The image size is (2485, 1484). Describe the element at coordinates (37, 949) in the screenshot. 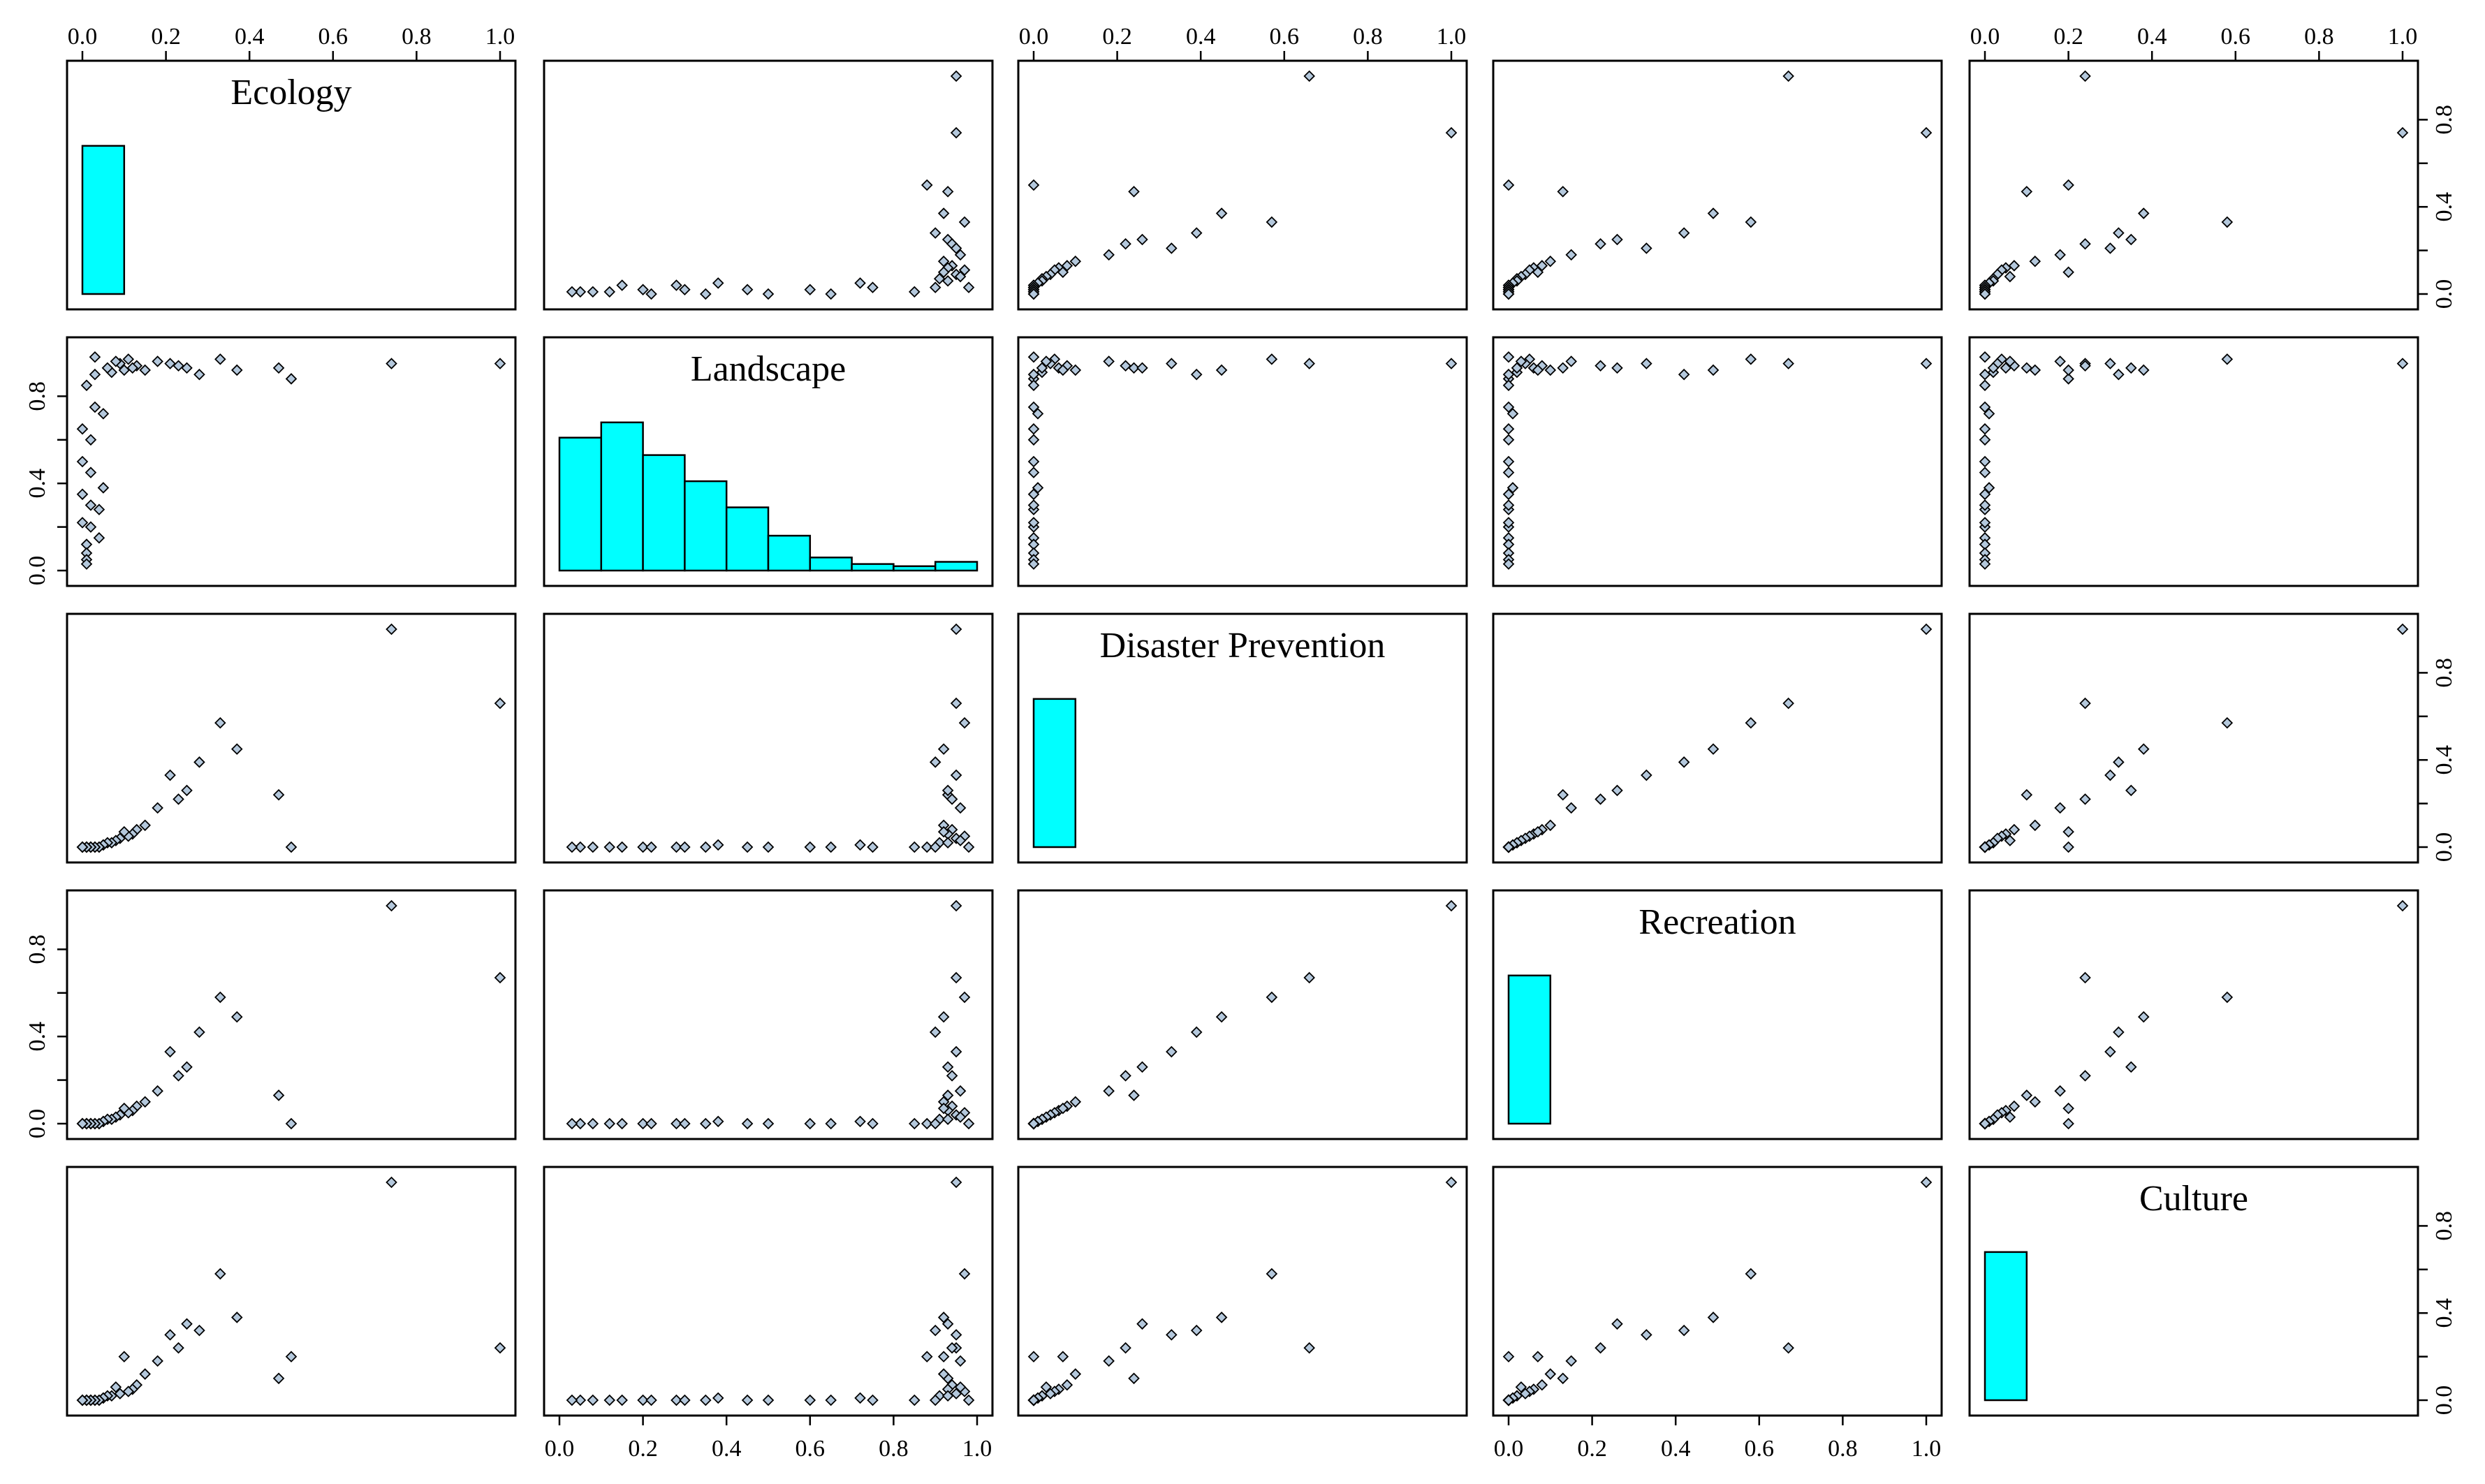

I see `y-tick-label-row3-2: 0.8` at that location.